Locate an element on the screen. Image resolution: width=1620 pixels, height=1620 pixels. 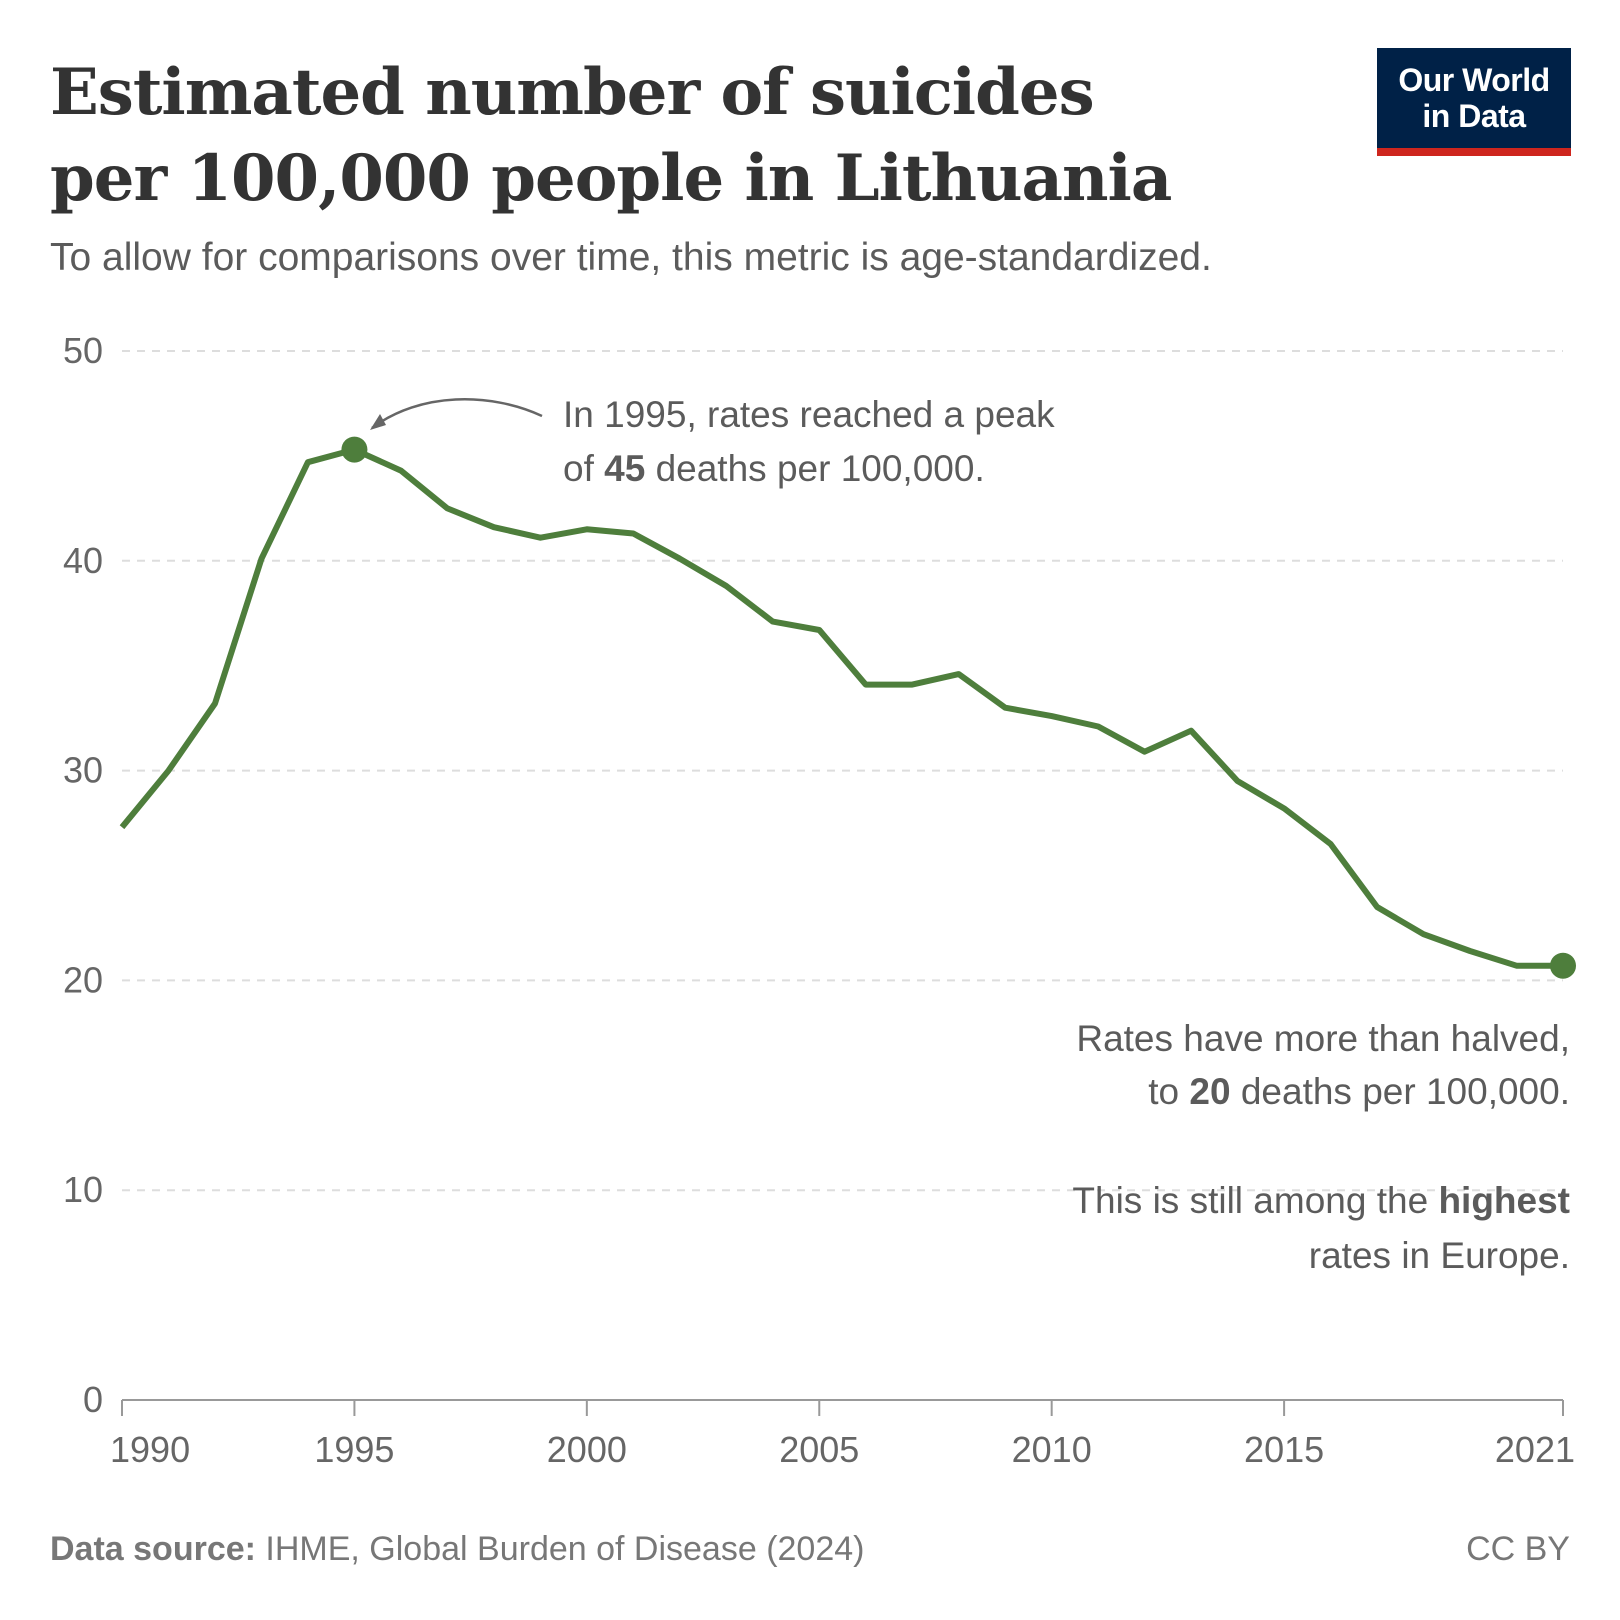
logo-line-1: Our World is located at coordinates (1474, 80).